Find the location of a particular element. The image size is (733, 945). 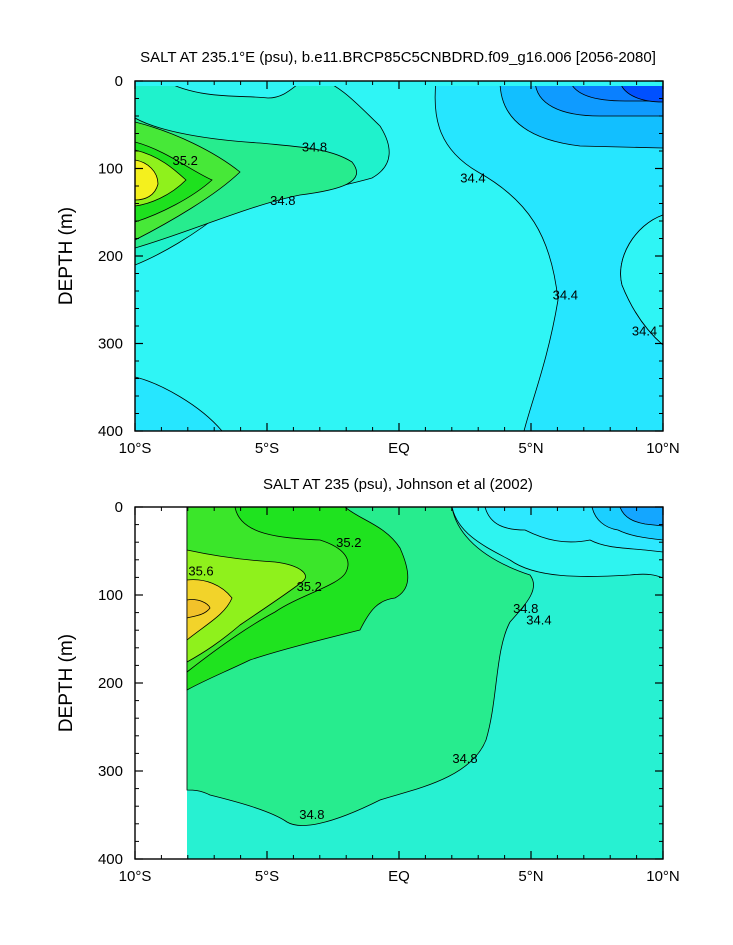

band-lt-34.1 is located at coordinates (641, 517).